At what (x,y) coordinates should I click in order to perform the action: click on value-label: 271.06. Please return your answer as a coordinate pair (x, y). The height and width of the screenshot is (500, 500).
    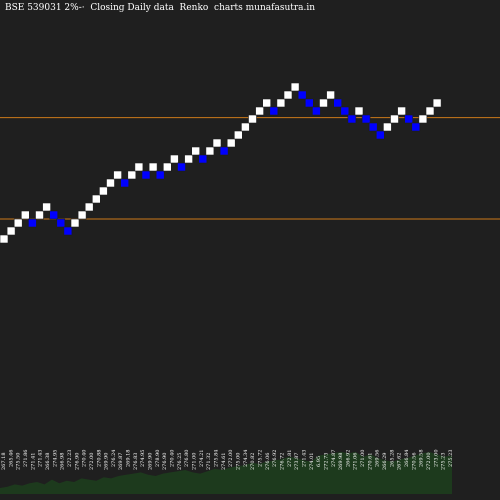
    Looking at the image, I should click on (356, 462).